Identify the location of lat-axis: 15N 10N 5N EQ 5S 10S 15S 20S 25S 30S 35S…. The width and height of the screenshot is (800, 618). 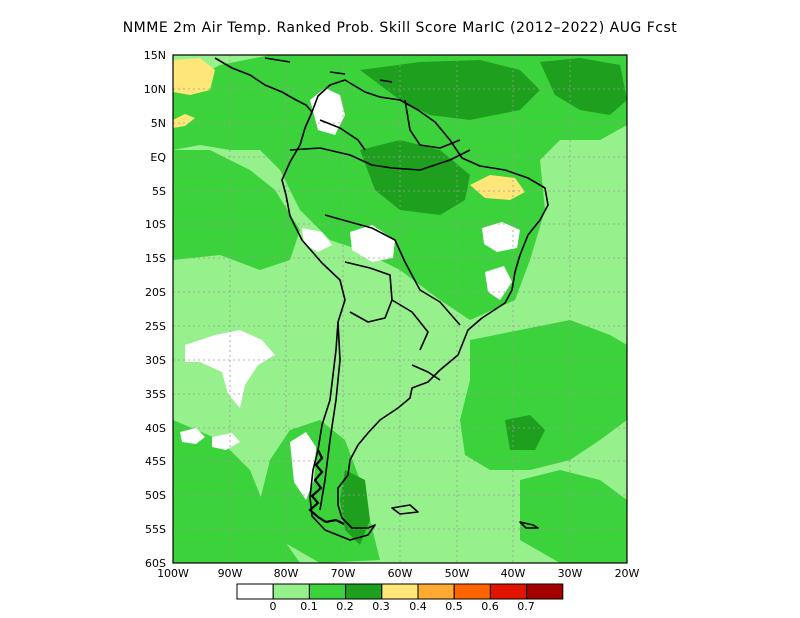
(155, 309).